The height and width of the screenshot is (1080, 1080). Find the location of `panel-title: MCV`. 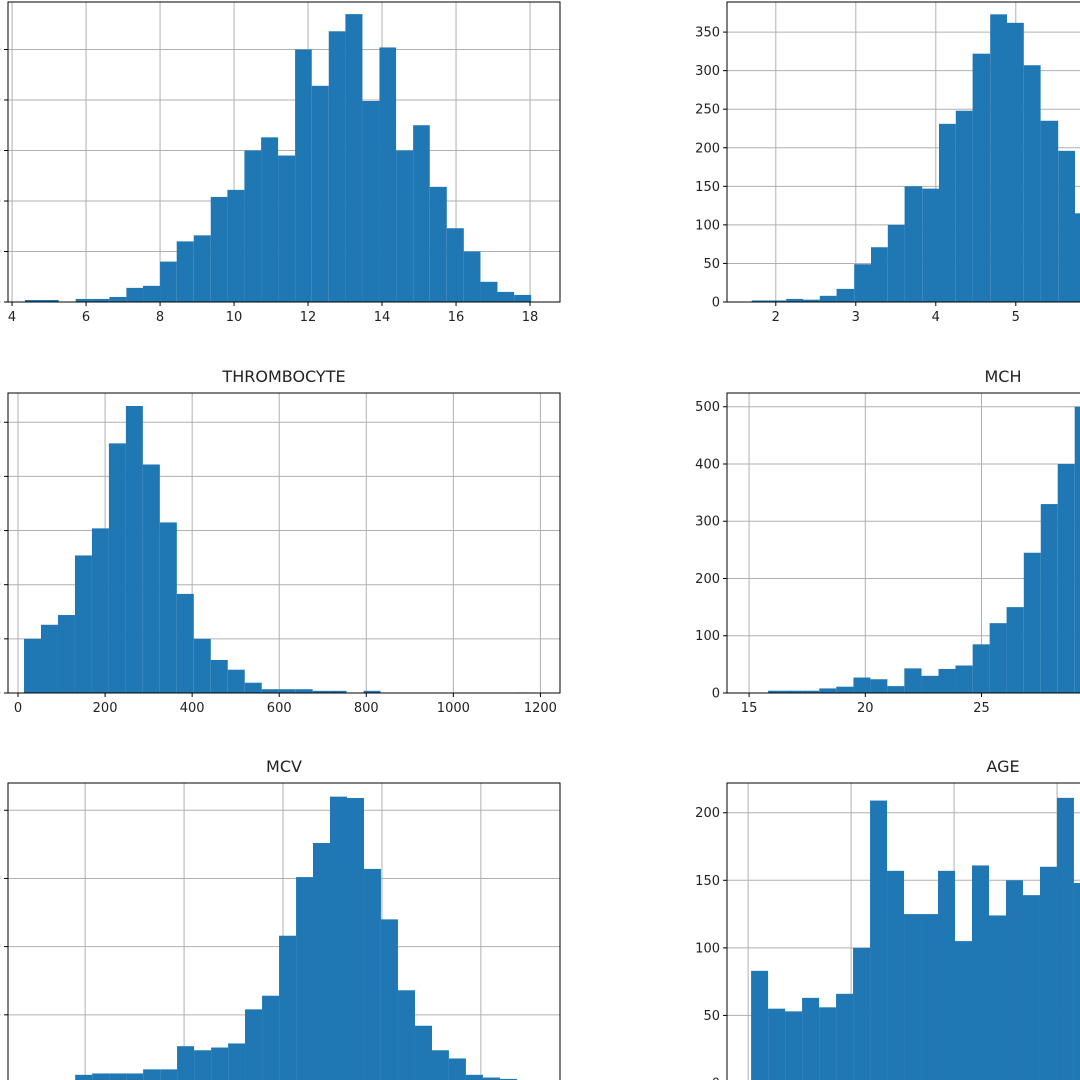

panel-title: MCV is located at coordinates (284, 766).